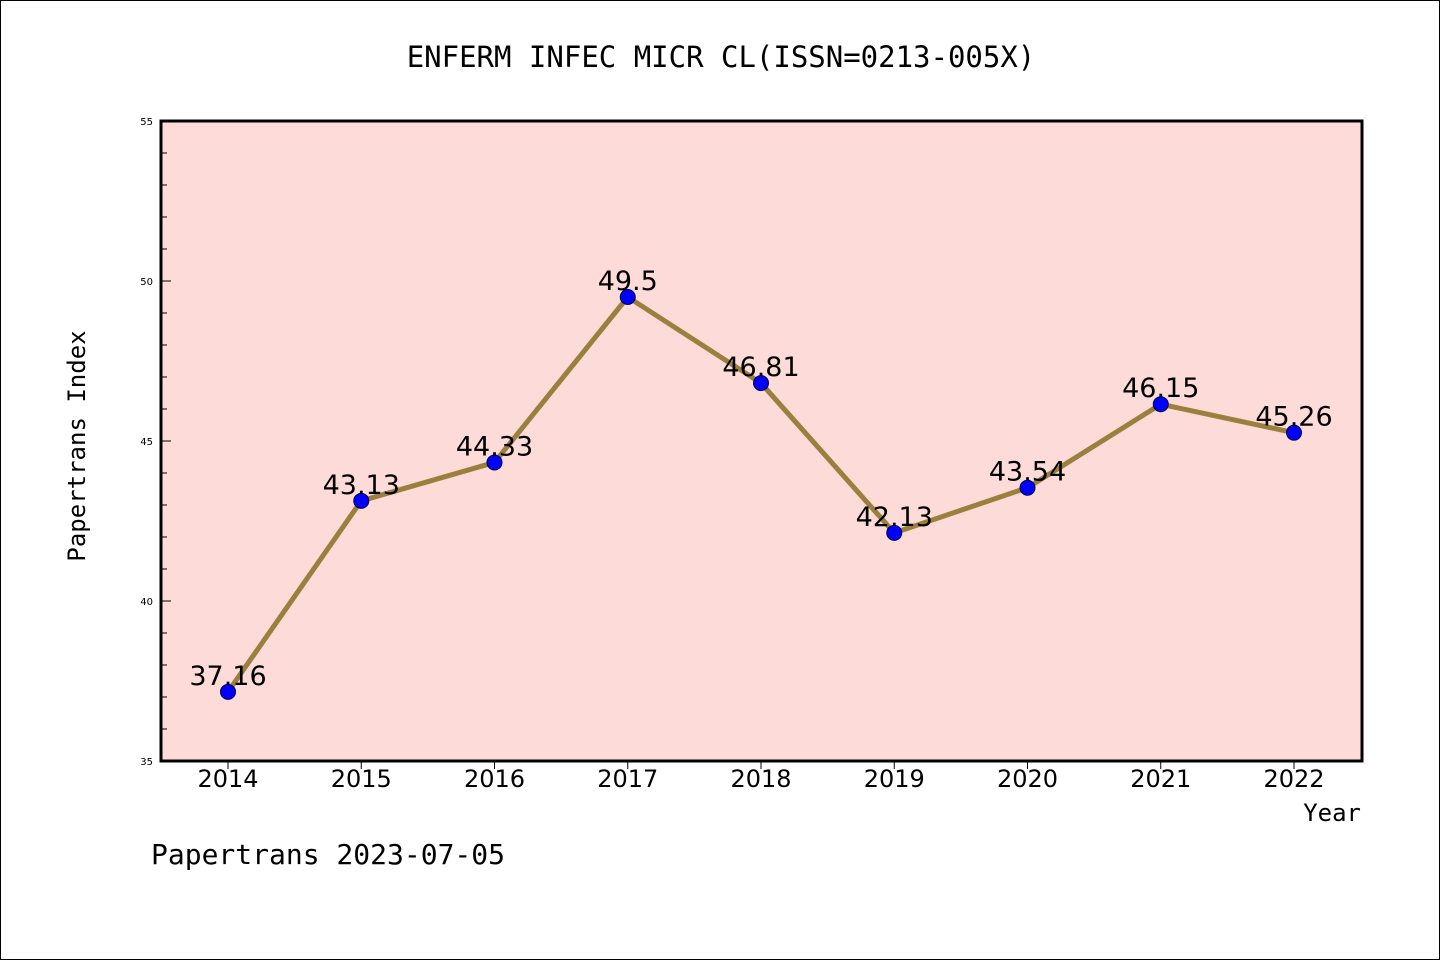 The height and width of the screenshot is (960, 1440). I want to click on x-tick-label: 2015, so click(361, 779).